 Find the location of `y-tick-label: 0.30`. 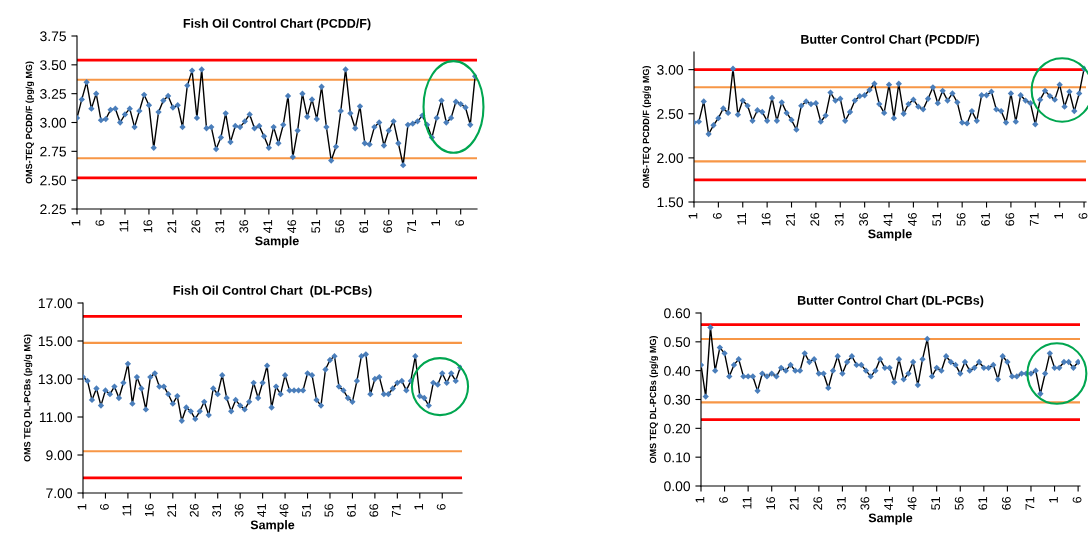

y-tick-label: 0.30 is located at coordinates (677, 399).